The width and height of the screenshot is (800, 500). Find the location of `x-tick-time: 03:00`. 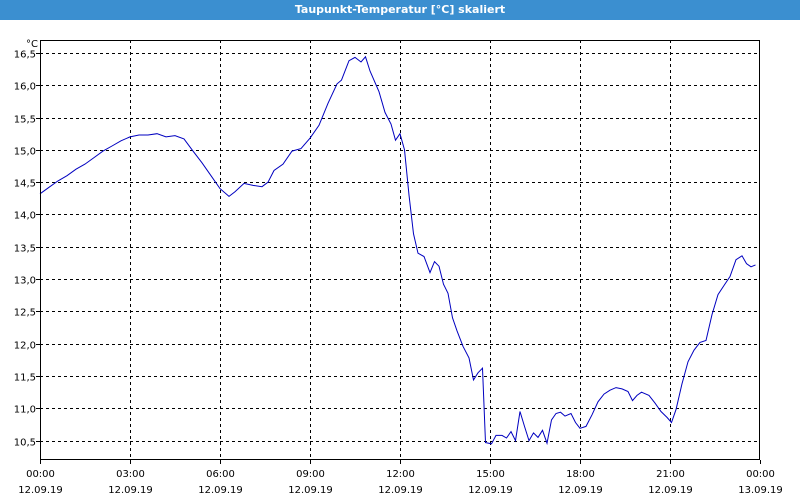

x-tick-time: 03:00 is located at coordinates (130, 474).